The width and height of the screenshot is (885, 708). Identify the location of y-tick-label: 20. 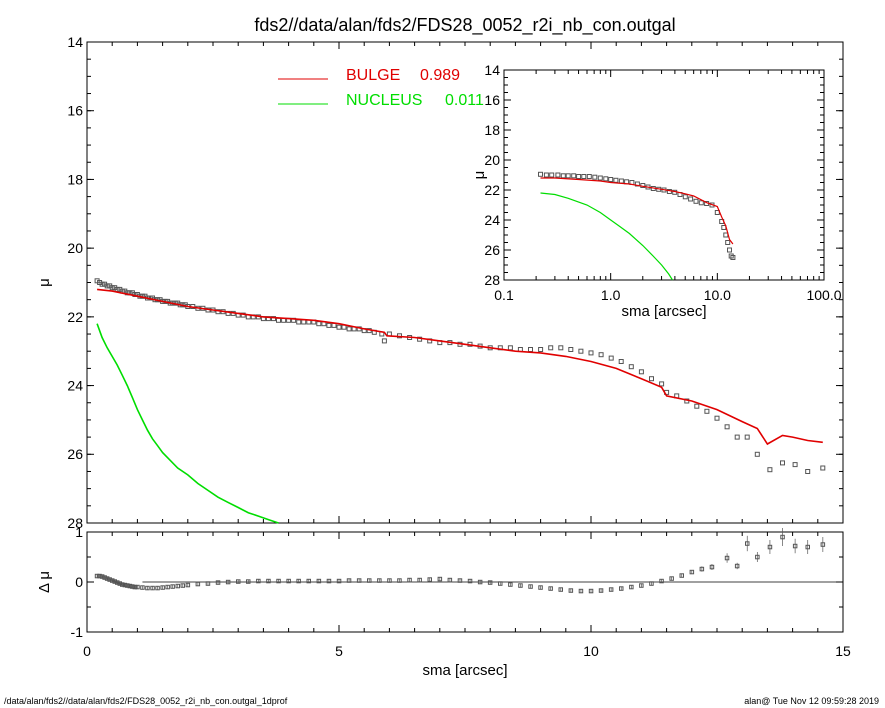
(75, 248).